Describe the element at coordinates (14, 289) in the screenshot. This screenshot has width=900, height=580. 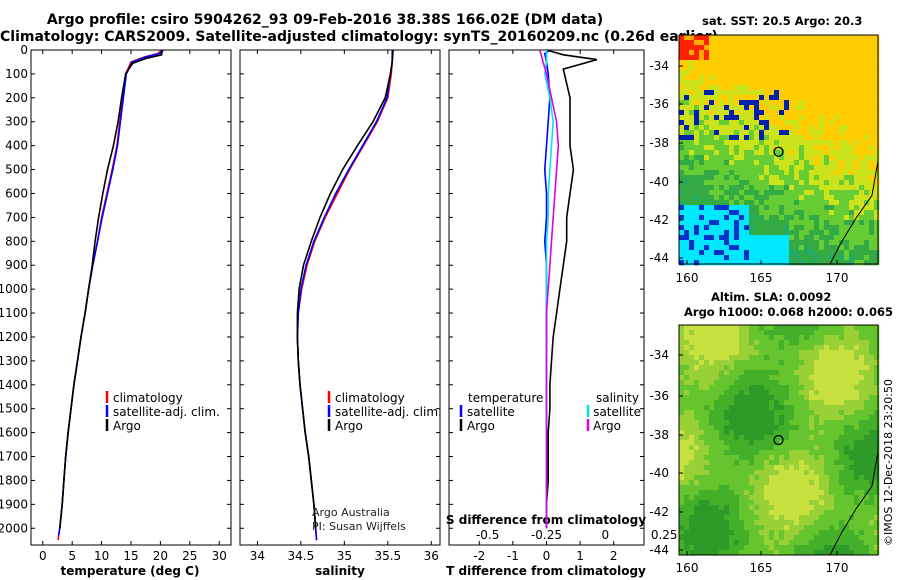
I see `y-tick-label: 1000` at that location.